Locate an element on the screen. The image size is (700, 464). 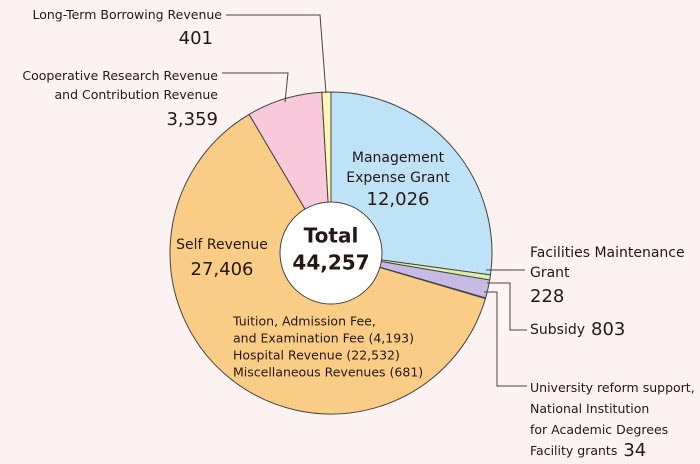
total-value: 44,257 is located at coordinates (330, 263).